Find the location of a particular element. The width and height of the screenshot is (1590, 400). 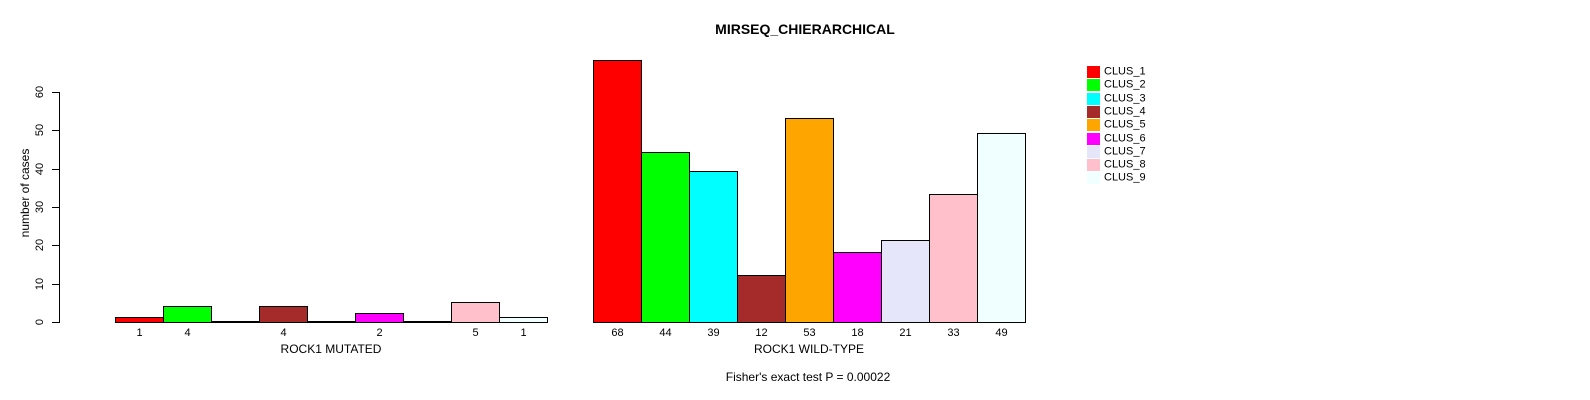

chart-title: MIRSEQ_CHIERARCHICAL is located at coordinates (805, 29).